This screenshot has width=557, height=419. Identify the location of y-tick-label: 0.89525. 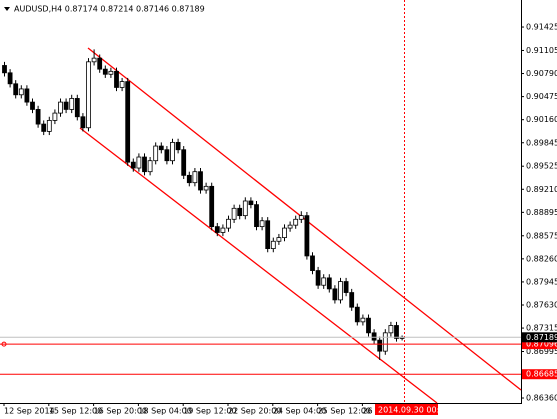
(541, 166).